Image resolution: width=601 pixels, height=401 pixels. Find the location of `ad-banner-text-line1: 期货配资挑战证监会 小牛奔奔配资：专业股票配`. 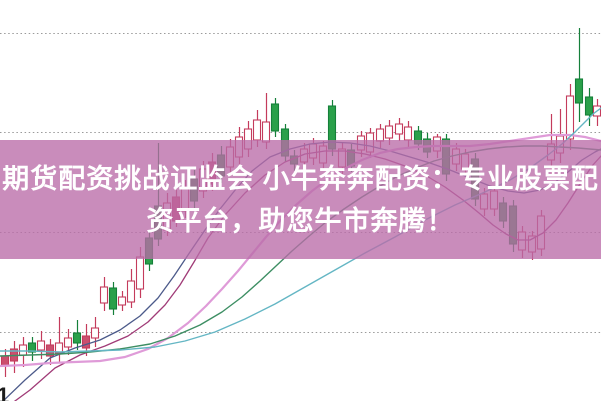

ad-banner-text-line1: 期货配资挑战证监会 小牛奔奔配资：专业股票配 is located at coordinates (300, 178).